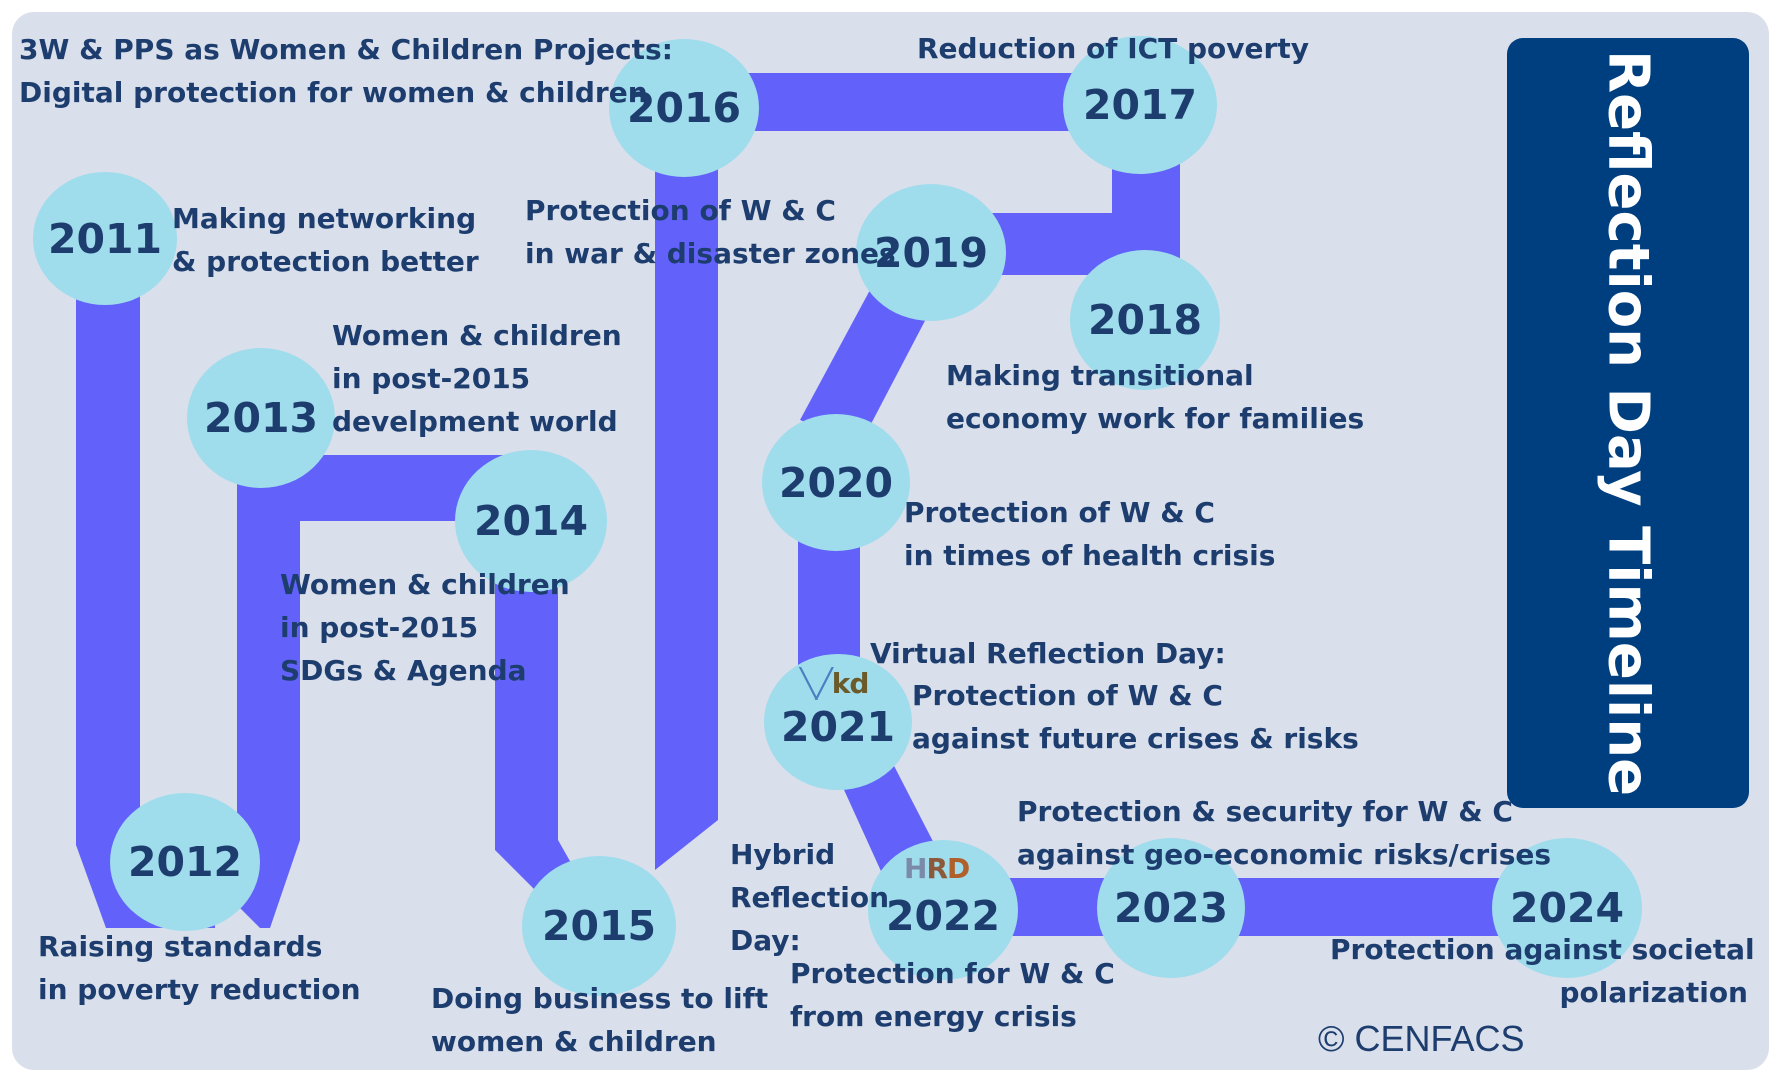 Image resolution: width=1781 pixels, height=1087 pixels. I want to click on year-2011: 2011, so click(105, 238).